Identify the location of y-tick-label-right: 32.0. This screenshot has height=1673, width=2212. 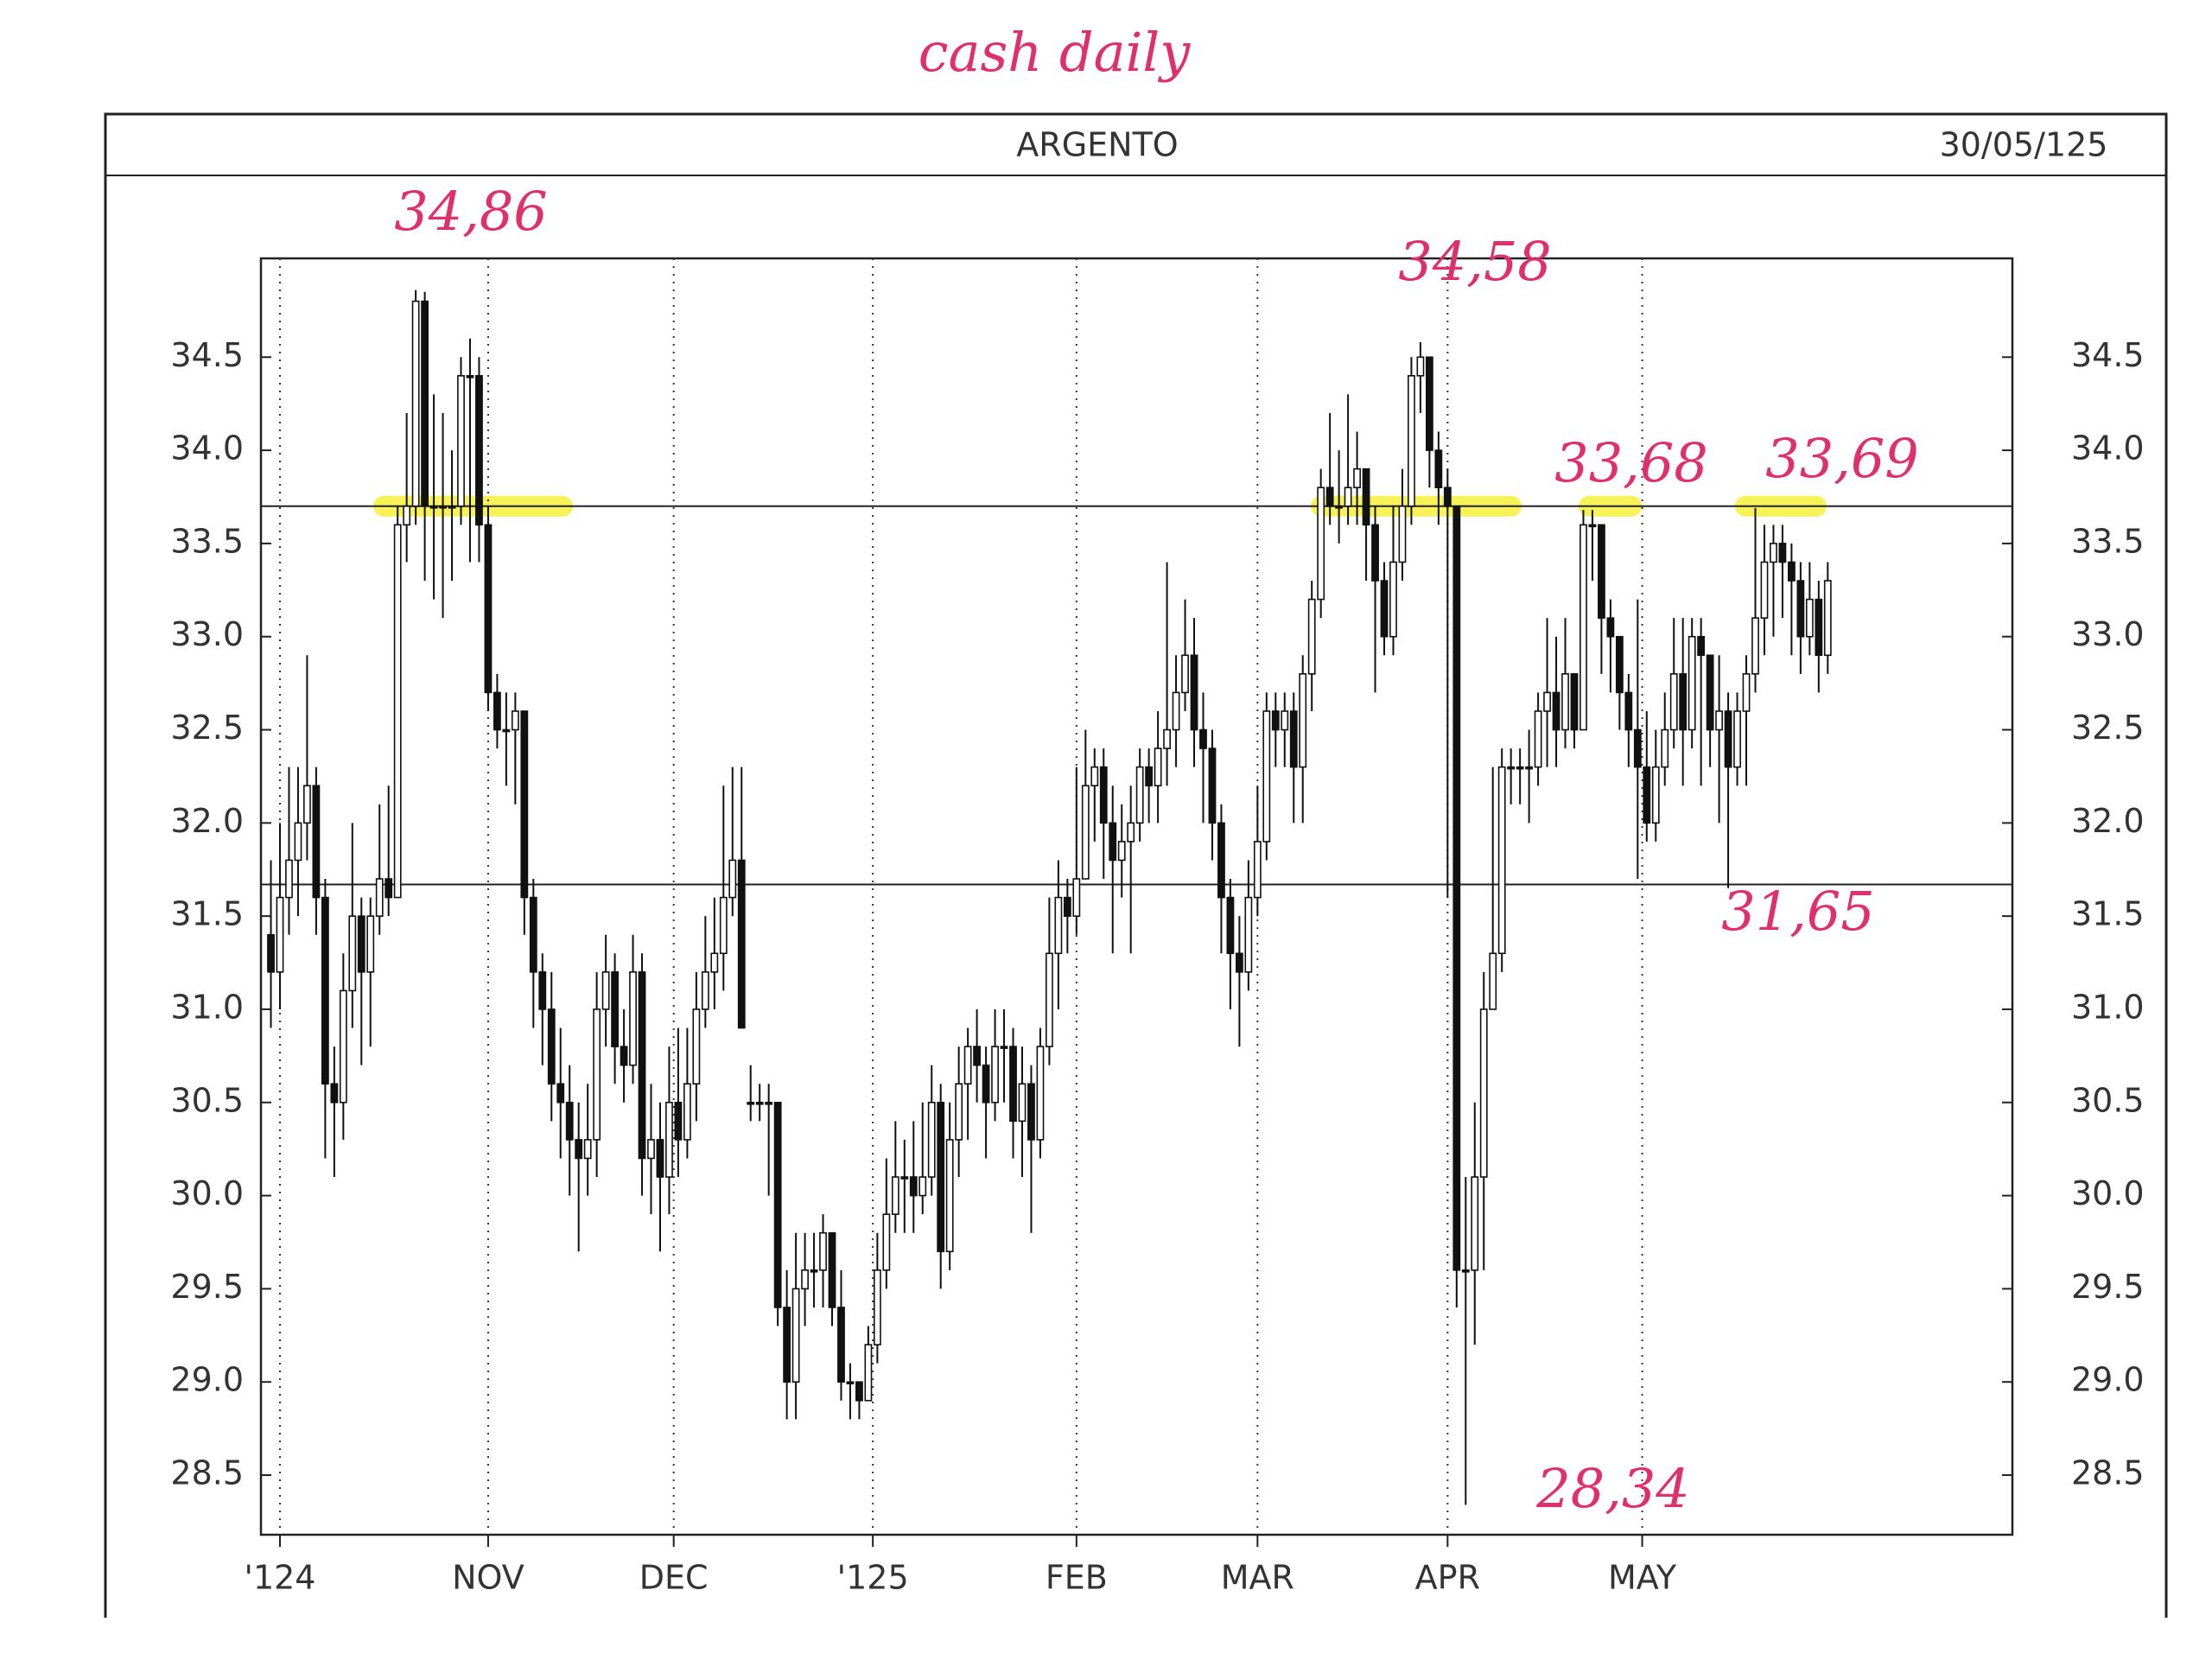
(2108, 821).